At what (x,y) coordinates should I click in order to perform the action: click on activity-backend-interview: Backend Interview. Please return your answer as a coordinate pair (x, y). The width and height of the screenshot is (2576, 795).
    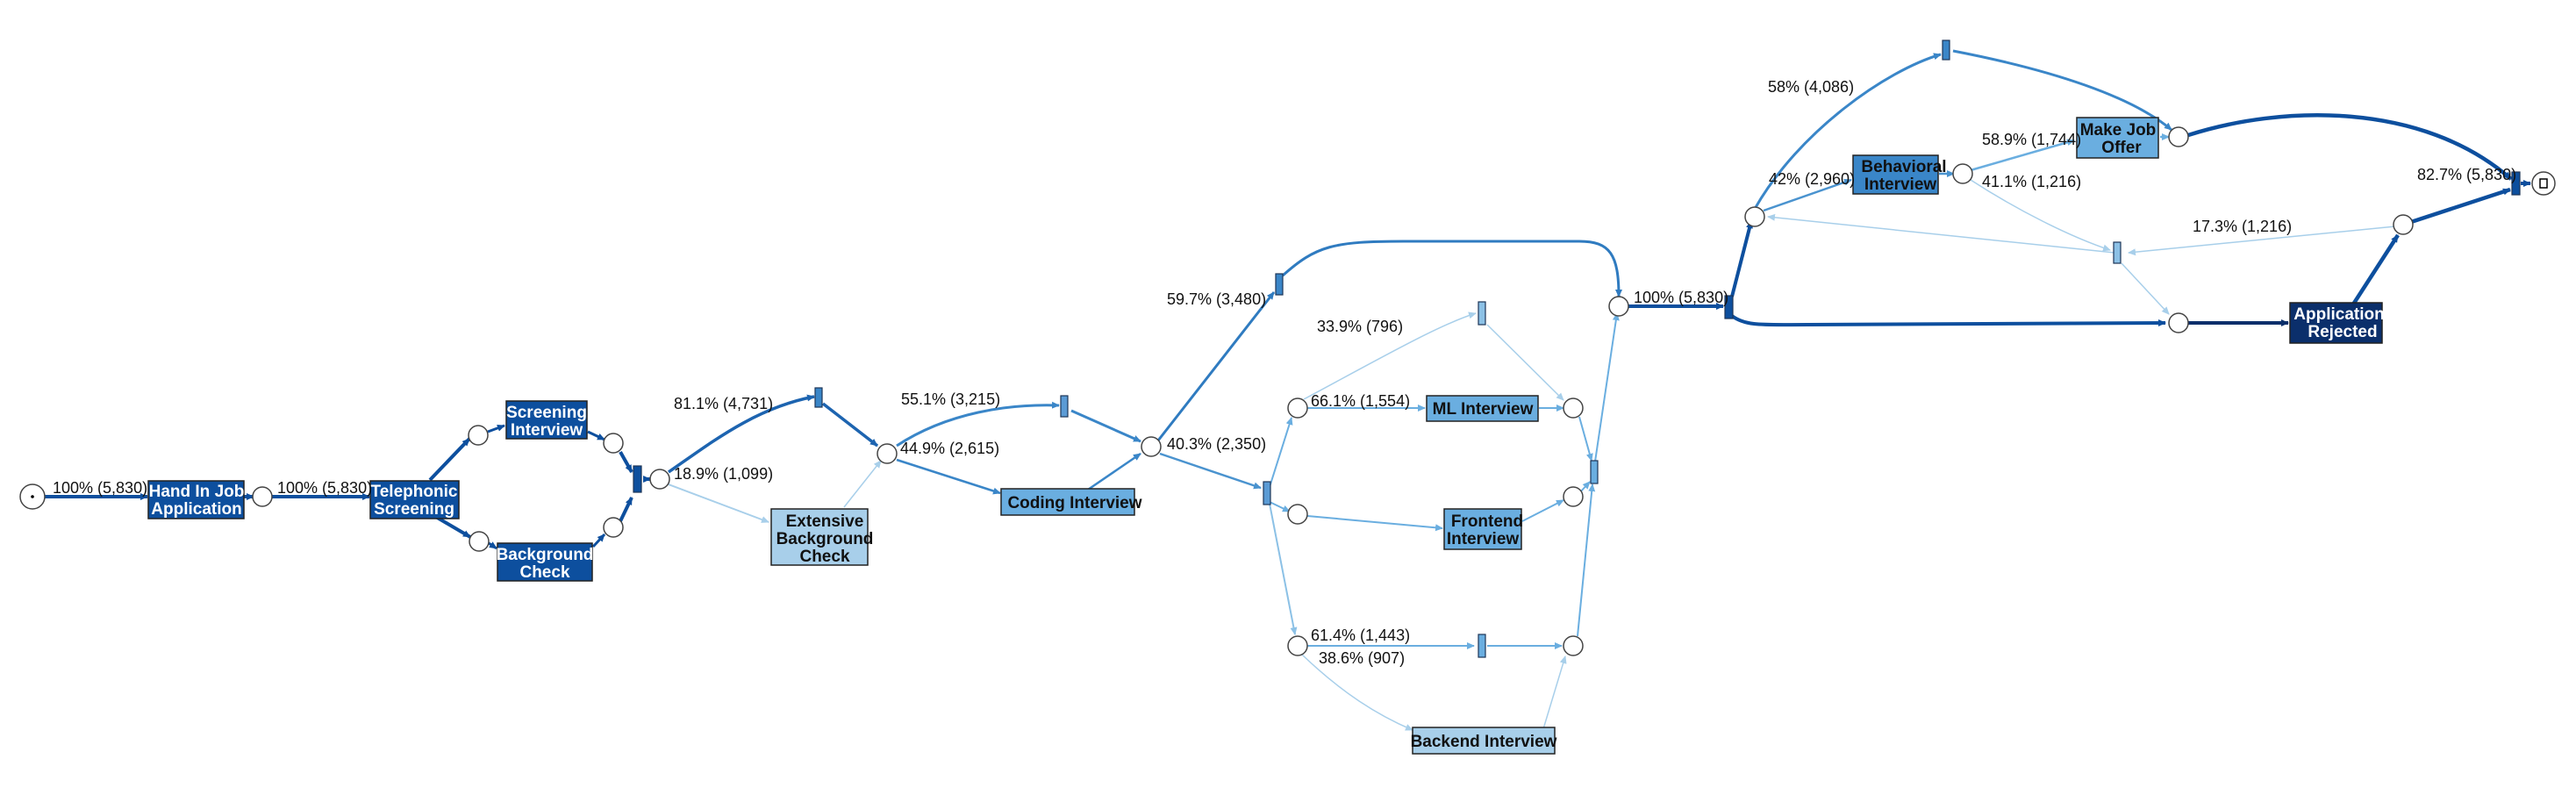
    Looking at the image, I should click on (1484, 741).